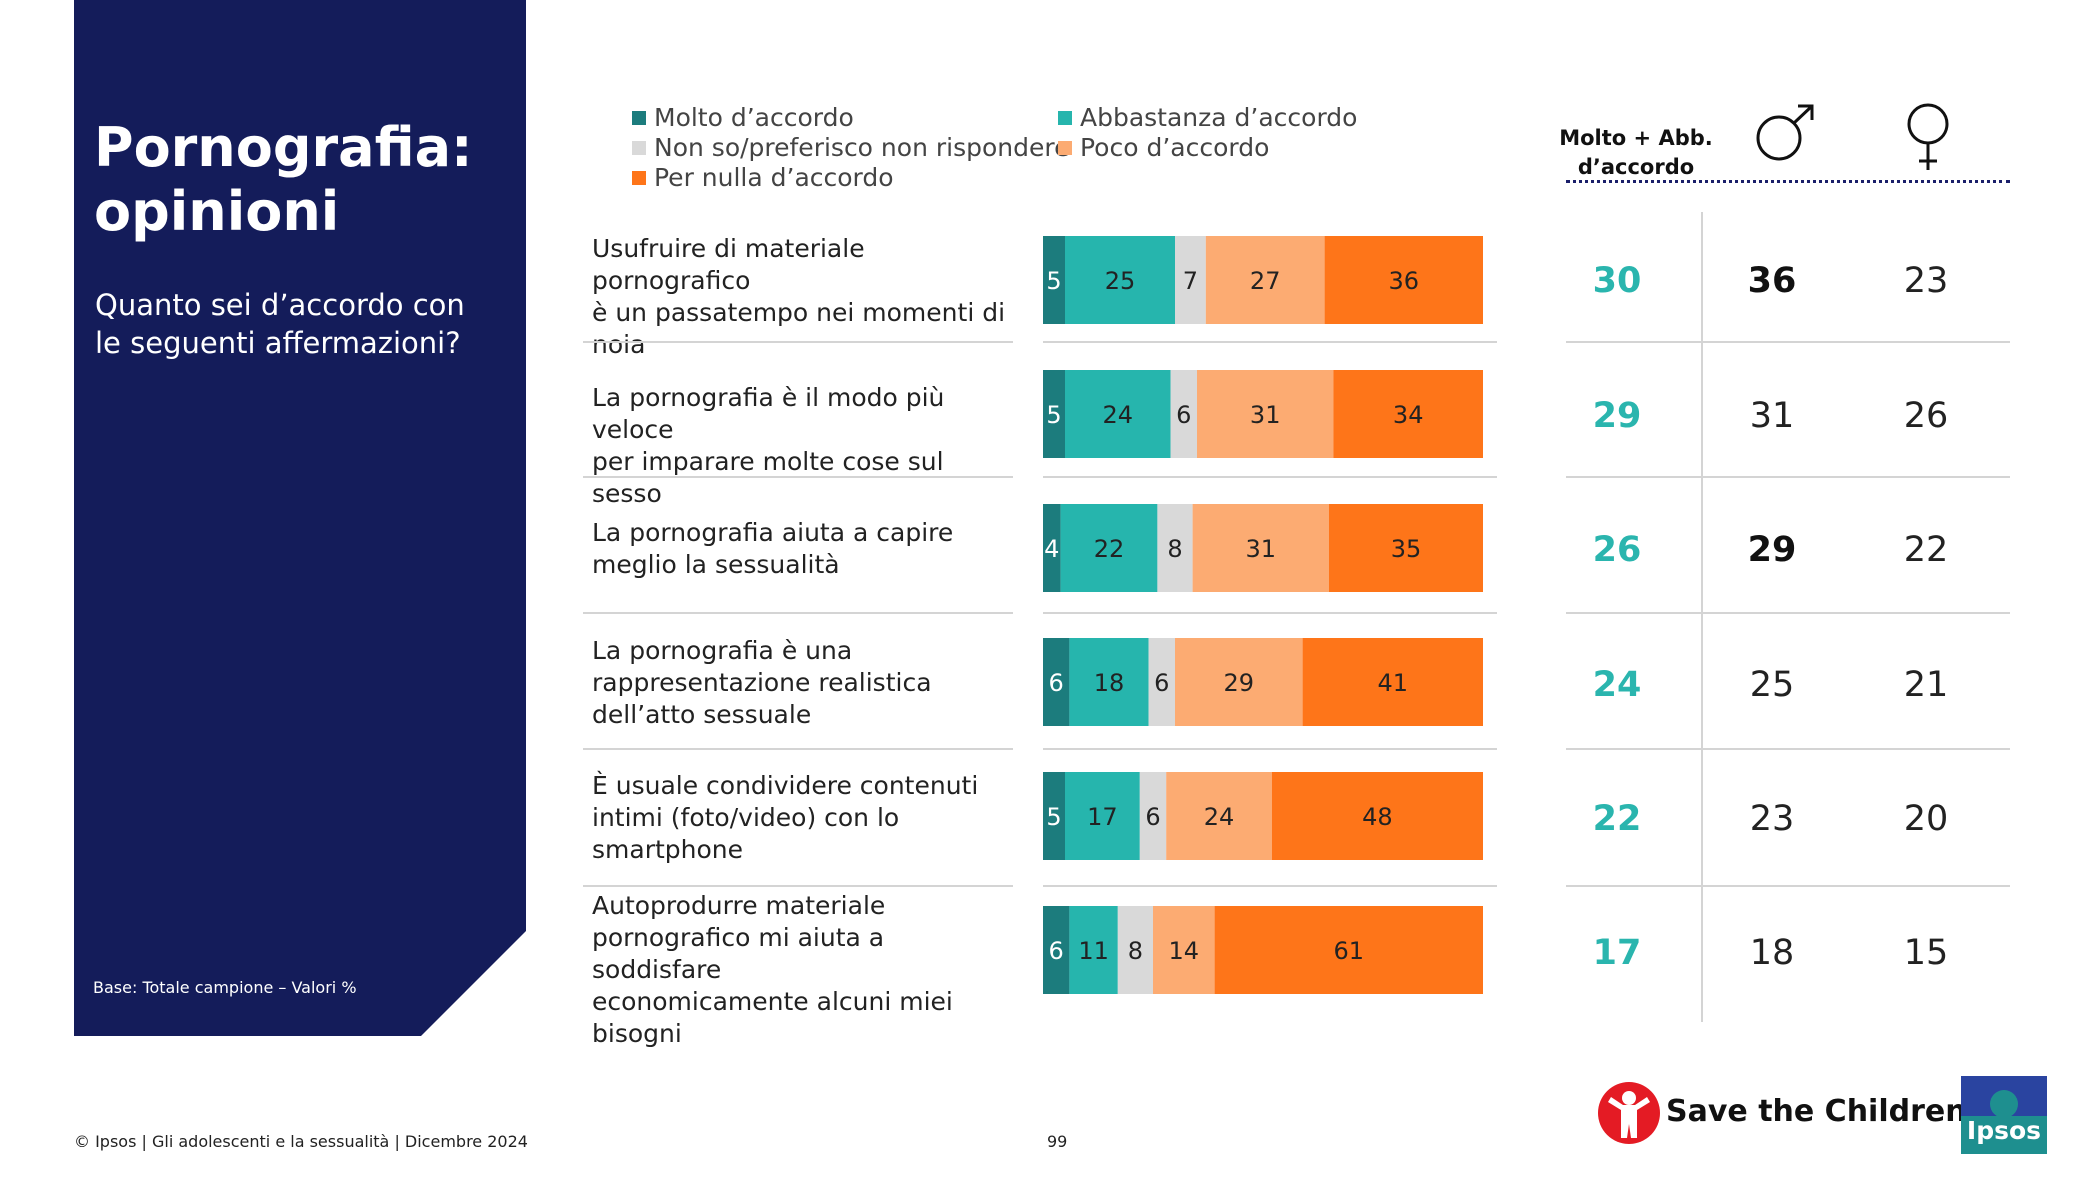 Image resolution: width=2098 pixels, height=1180 pixels. I want to click on bar-data-label: 11, so click(1093, 951).